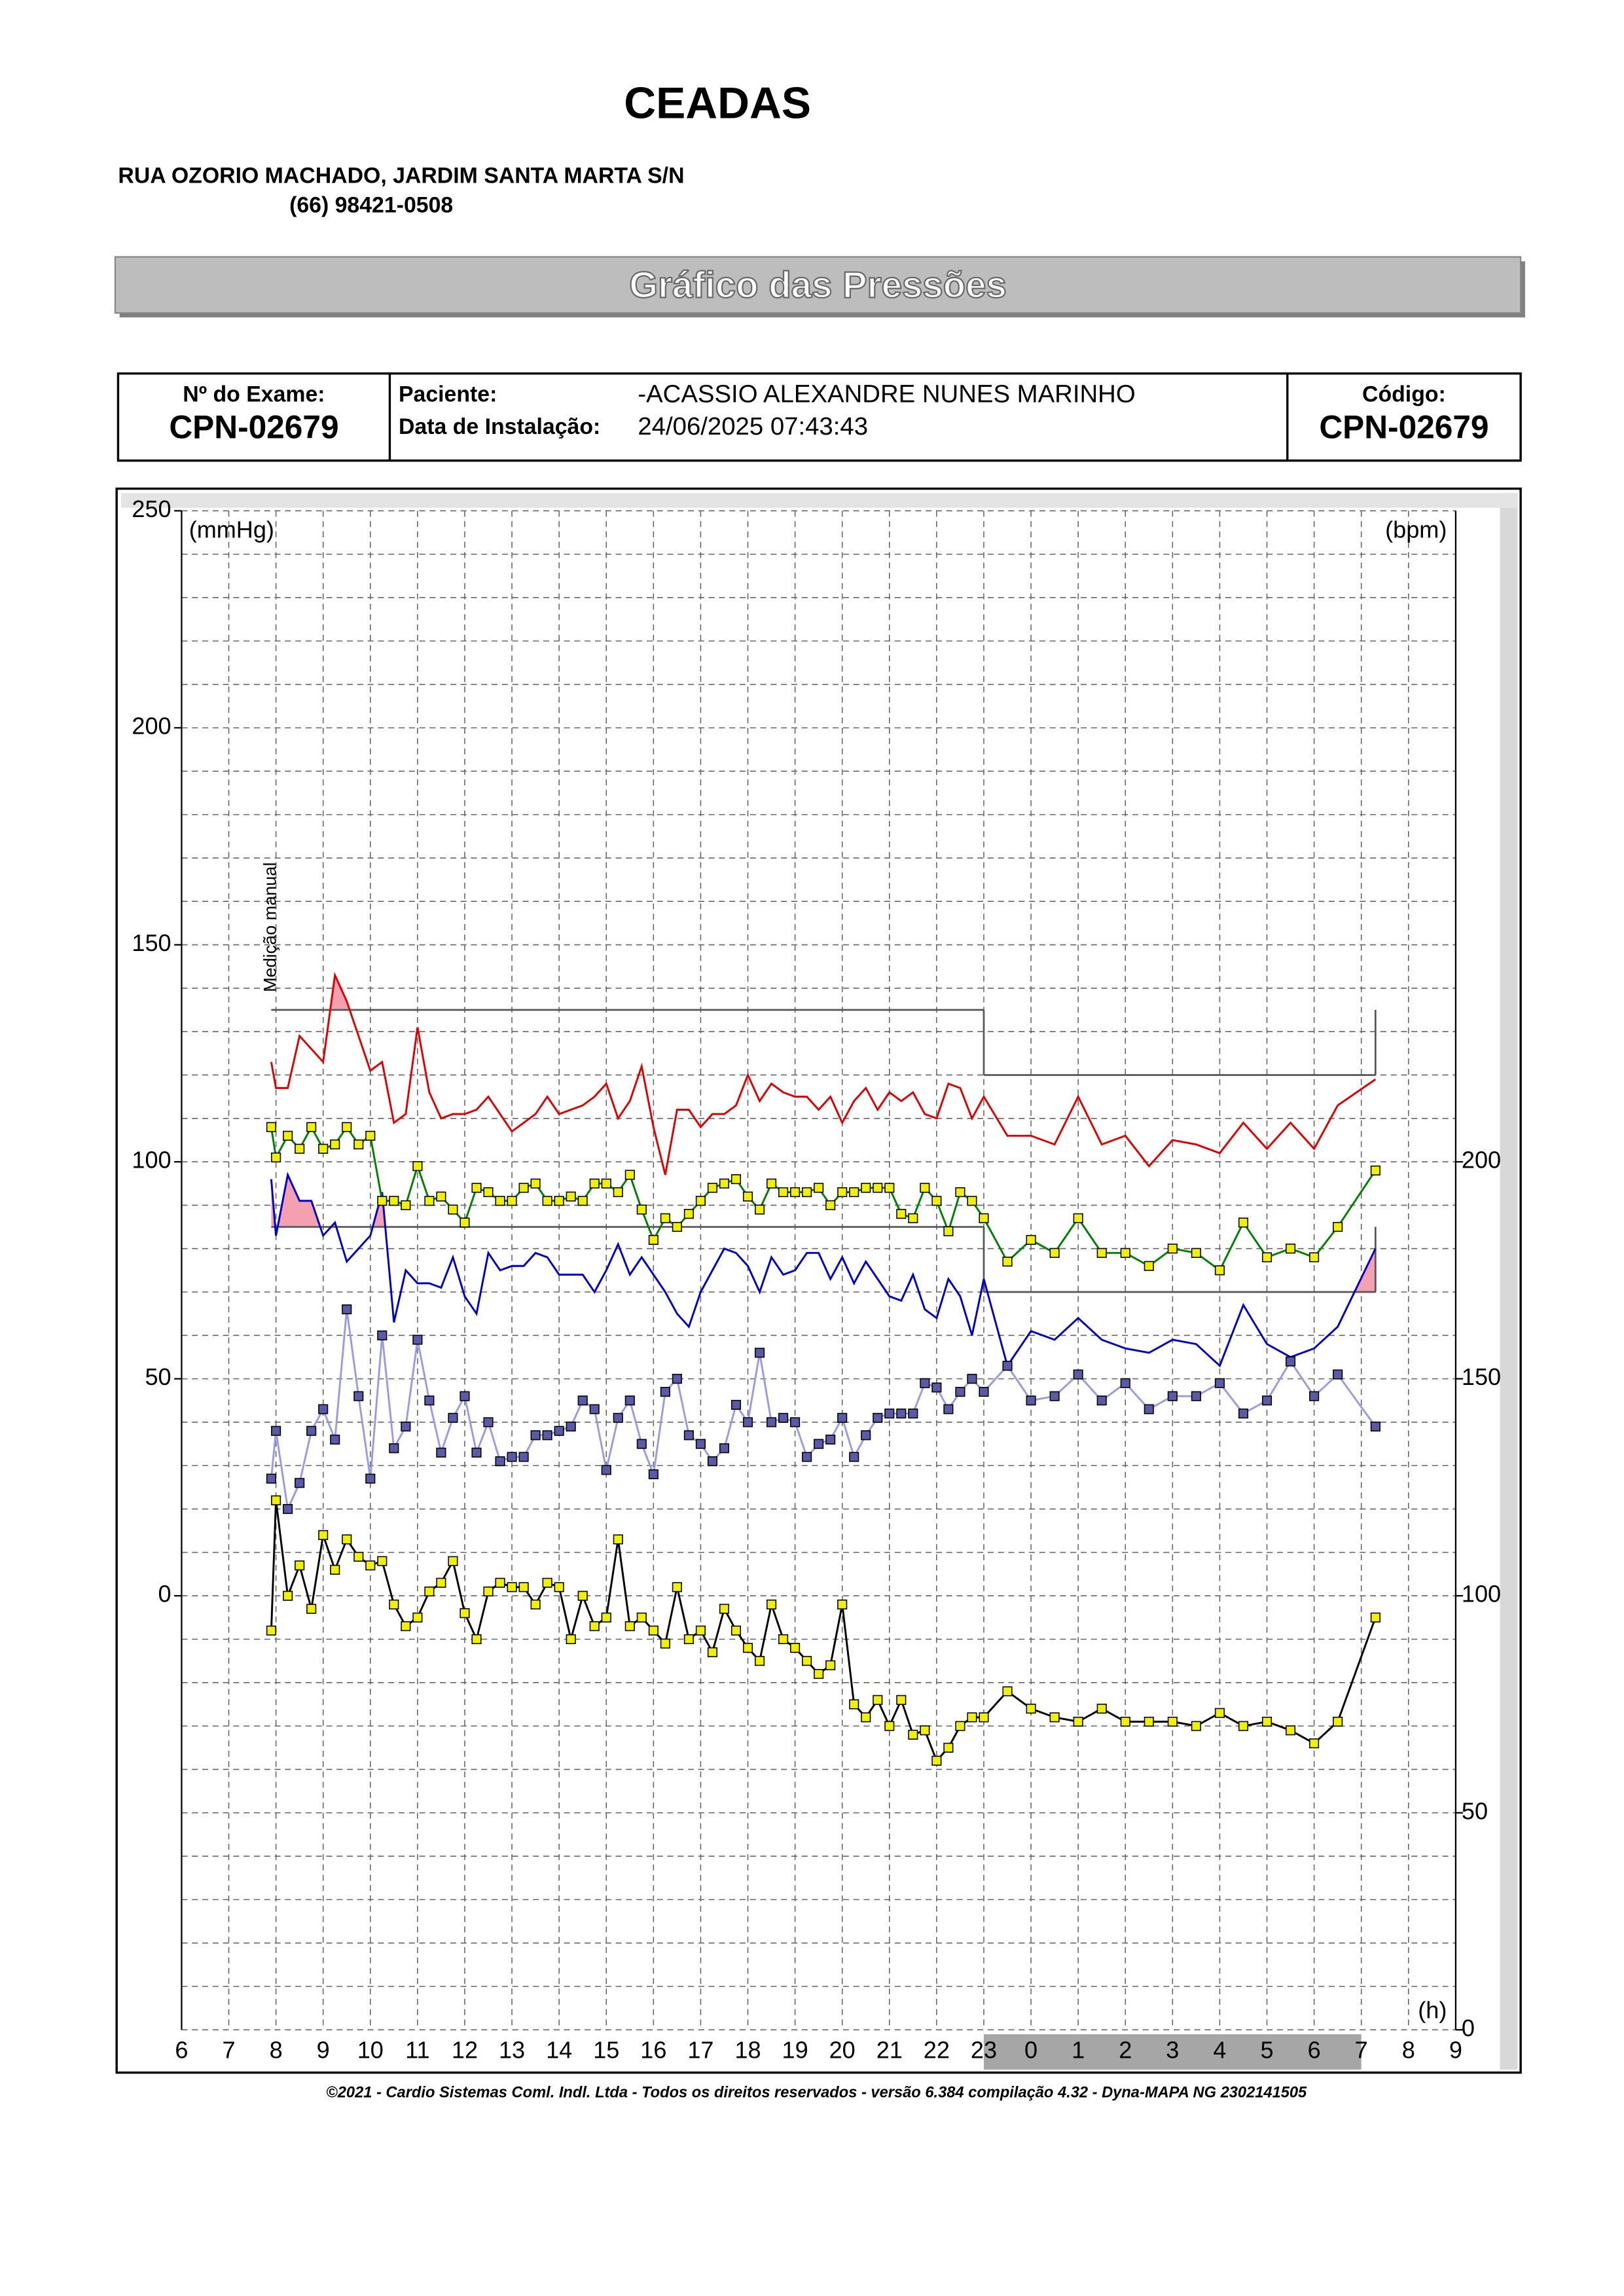 The width and height of the screenshot is (1624, 2296). What do you see at coordinates (747, 2050) in the screenshot?
I see `x-tick-label: 18` at bounding box center [747, 2050].